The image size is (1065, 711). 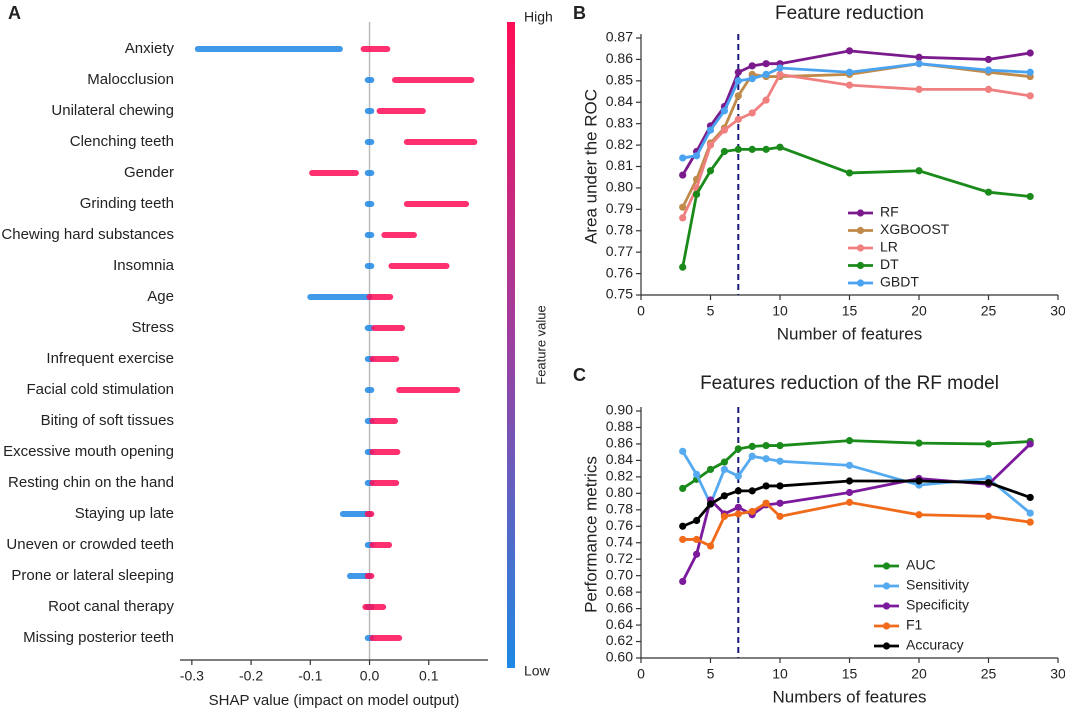 I want to click on x-tick-label: 20, so click(x=919, y=674).